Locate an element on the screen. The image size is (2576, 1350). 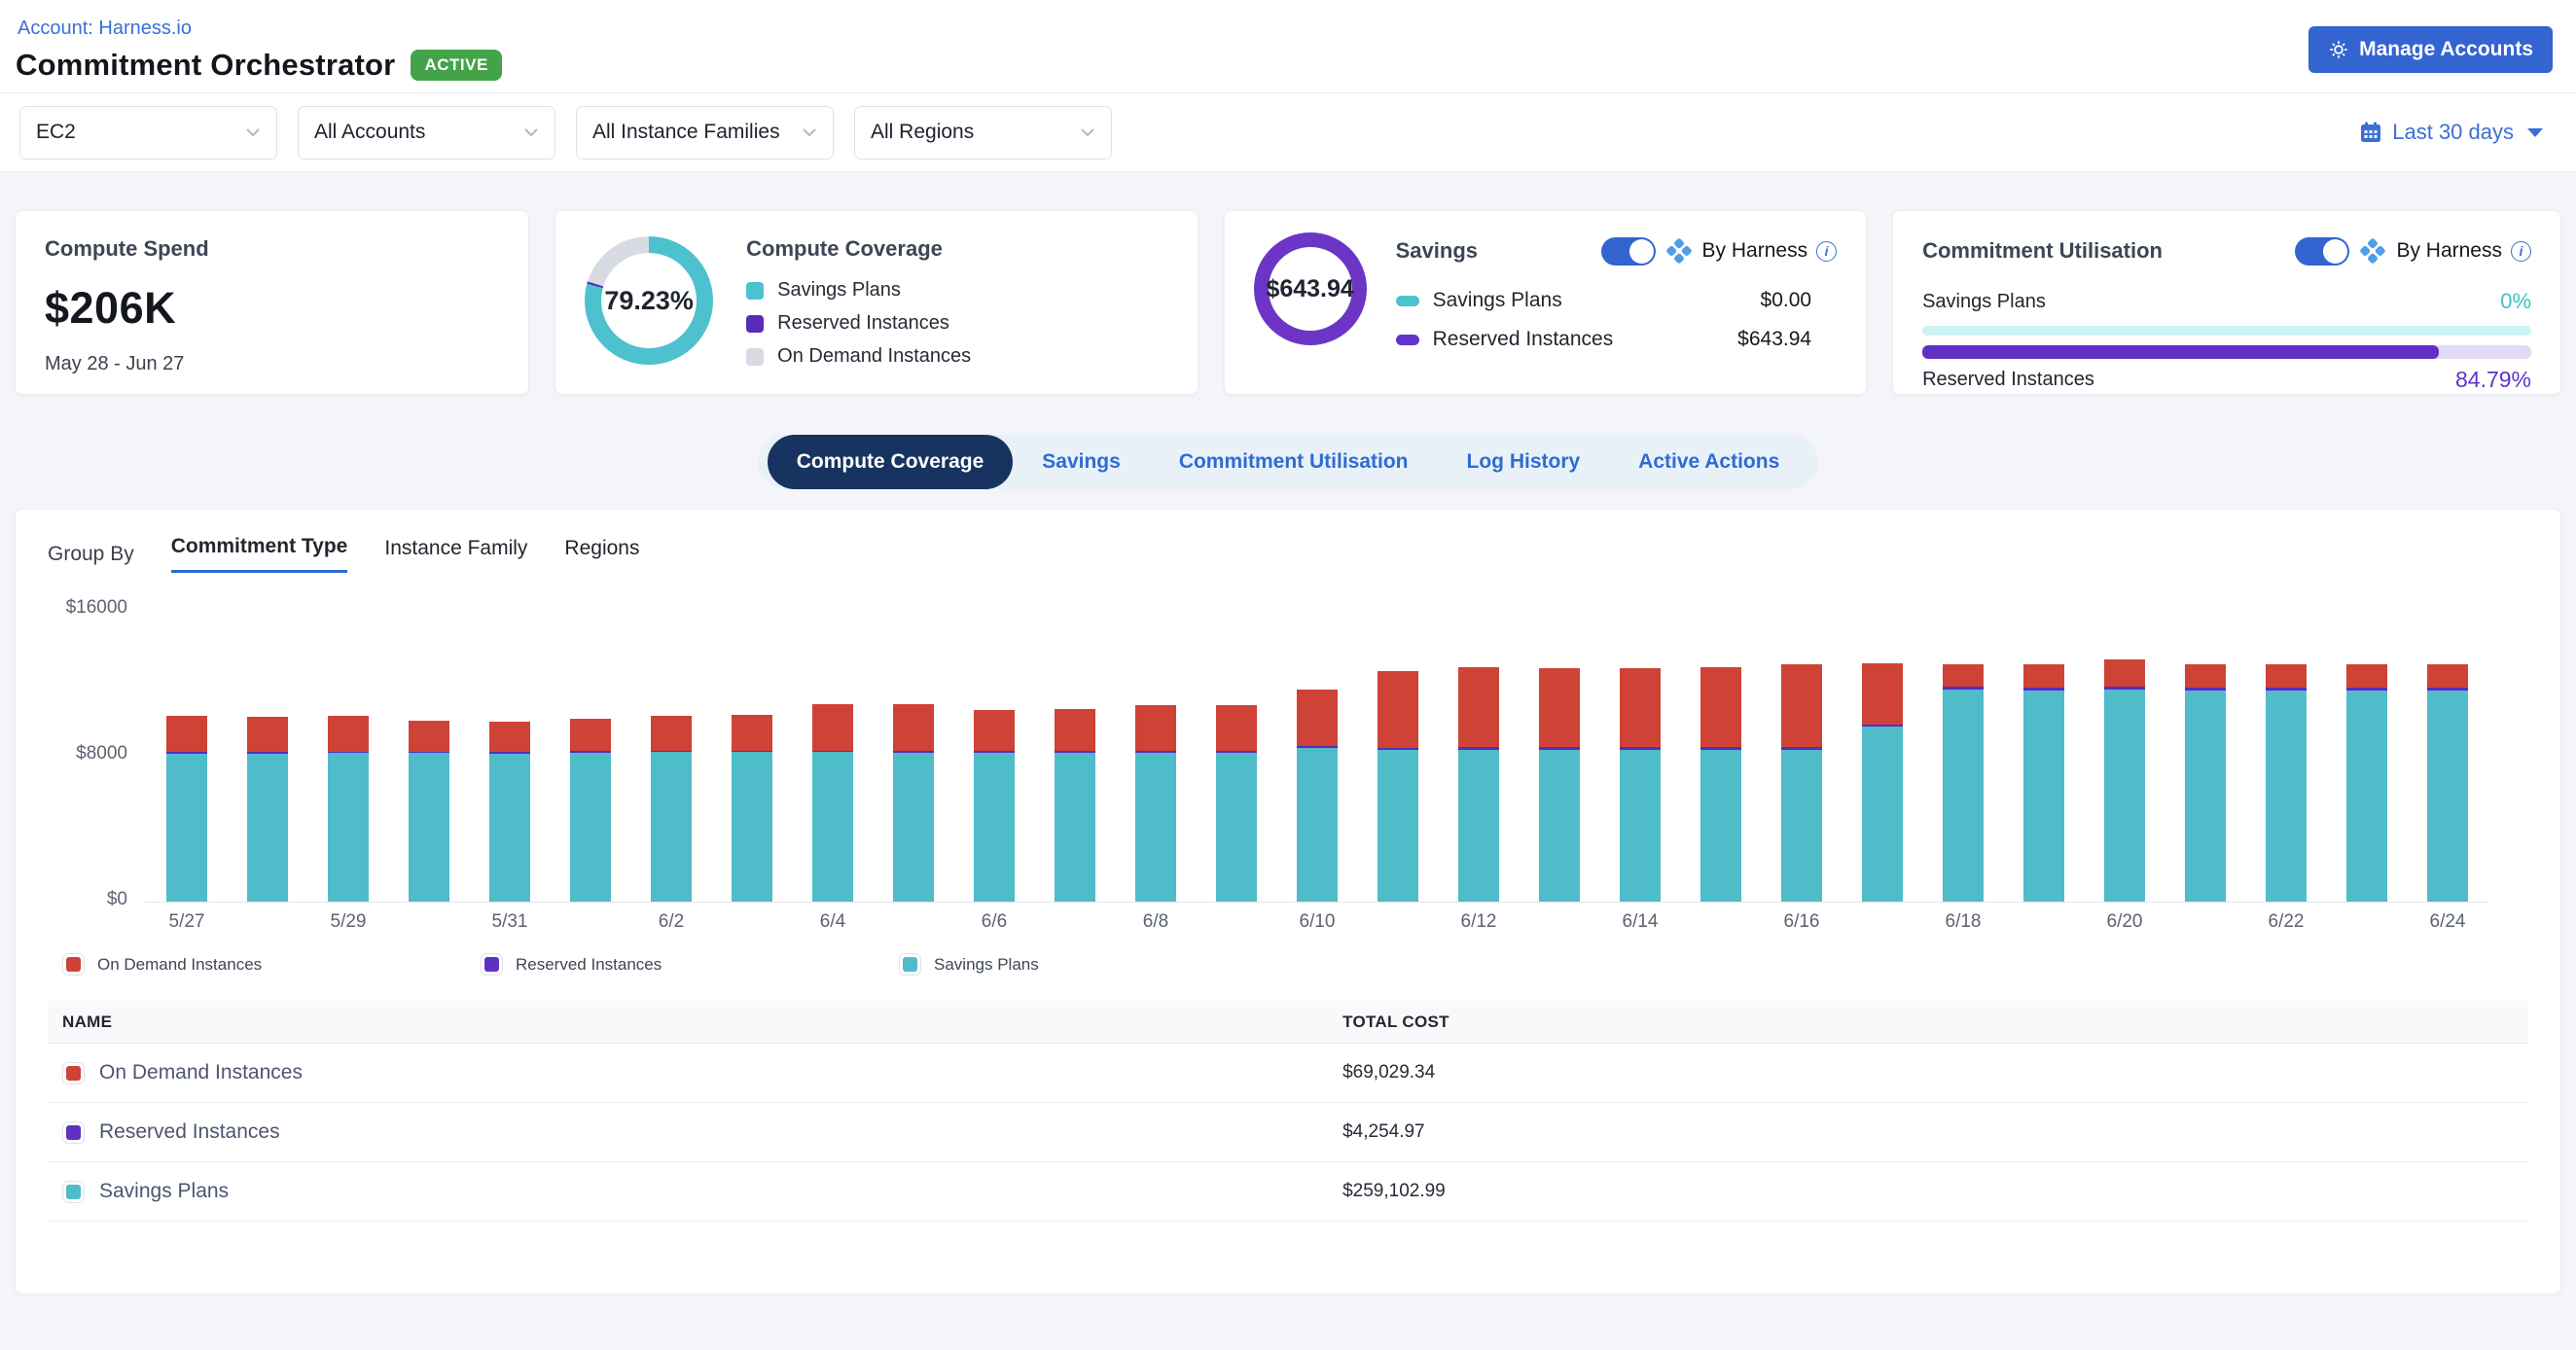
reserved-instances-util-percent: 84.79% is located at coordinates (2492, 379).